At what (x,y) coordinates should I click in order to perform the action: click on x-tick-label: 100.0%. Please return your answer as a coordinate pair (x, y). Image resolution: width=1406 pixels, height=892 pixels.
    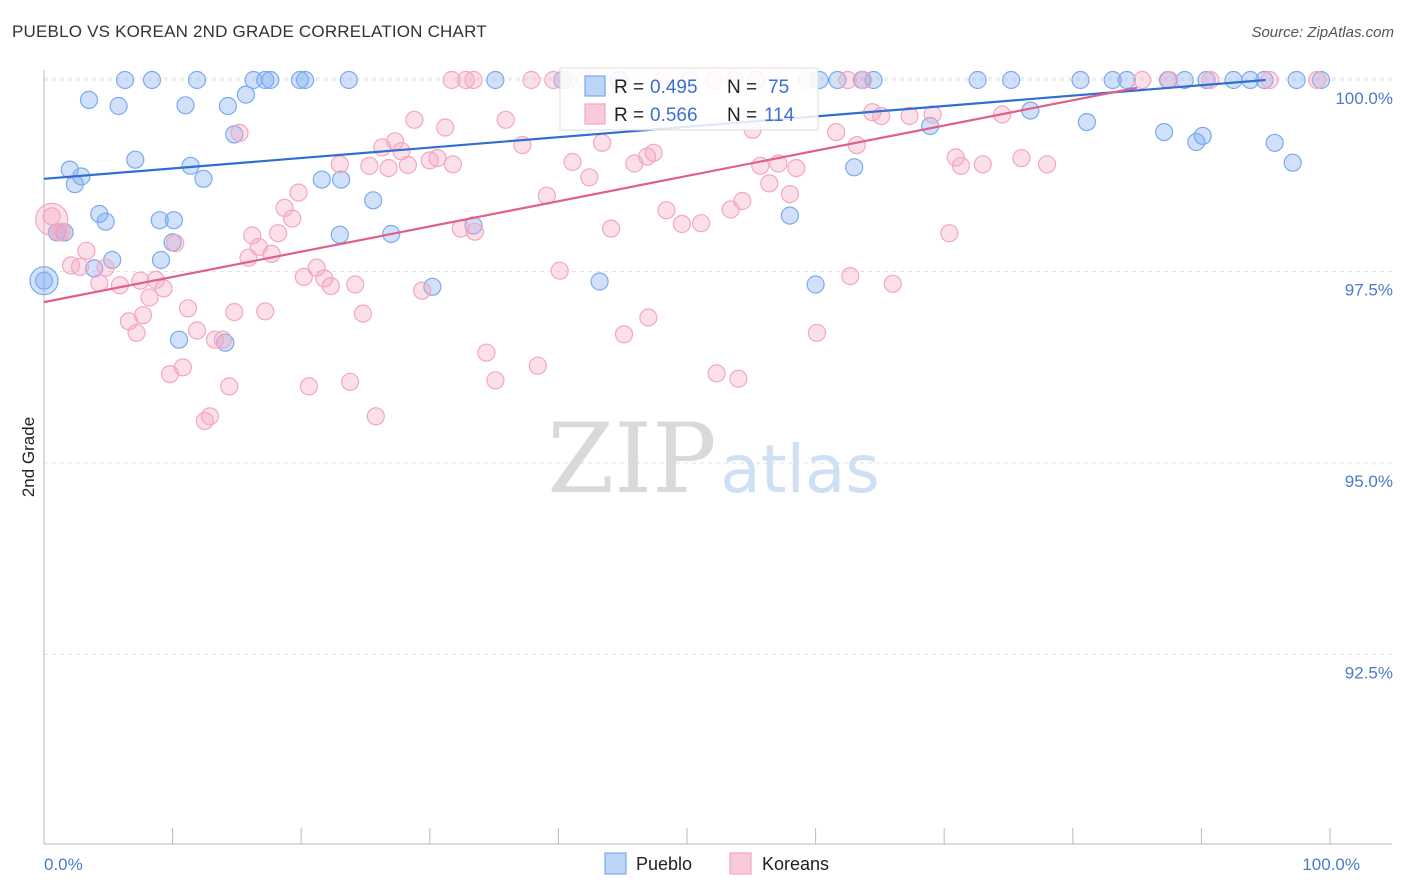
    Looking at the image, I should click on (1331, 864).